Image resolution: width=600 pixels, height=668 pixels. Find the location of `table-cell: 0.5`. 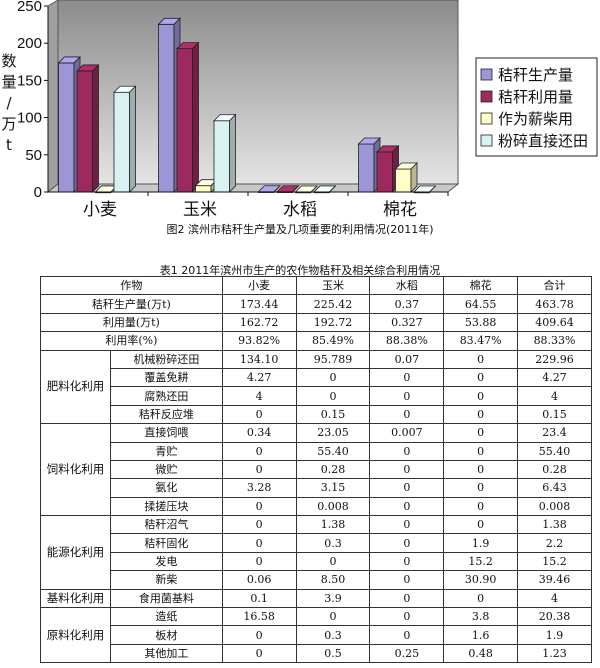

table-cell: 0.5 is located at coordinates (333, 653).